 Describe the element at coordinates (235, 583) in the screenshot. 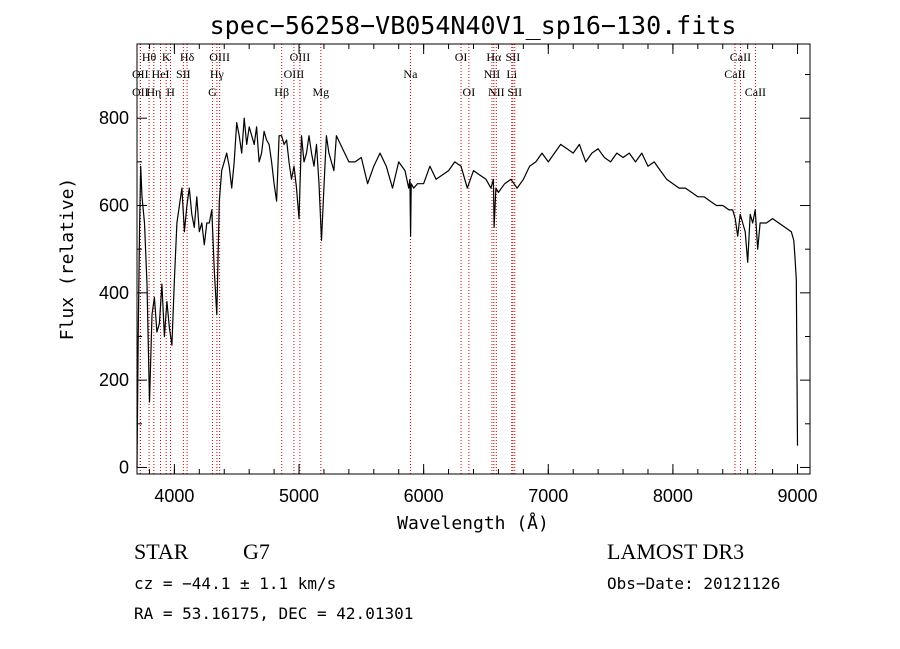

I see `redshift-cz: cz = −44.1 ± 1.1 km/s` at that location.